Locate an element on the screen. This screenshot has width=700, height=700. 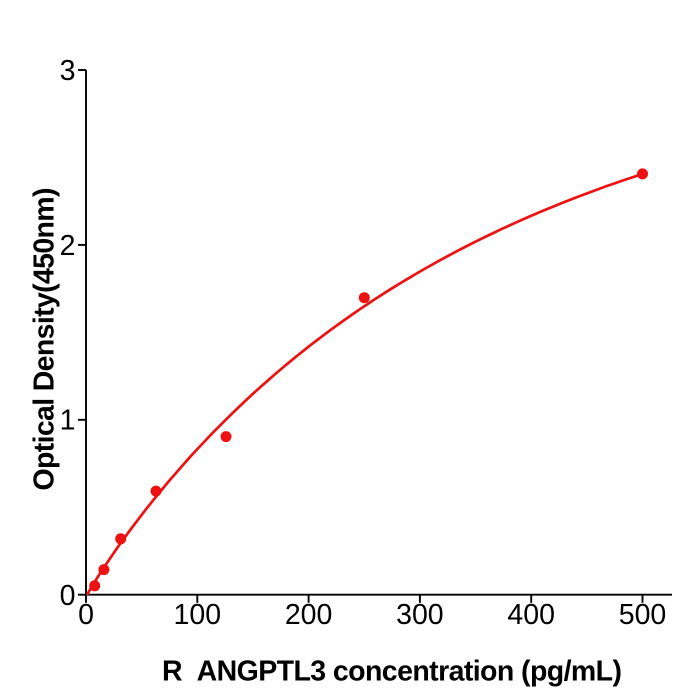
svg-text: Optical Density(450nm) is located at coordinates (45, 339).